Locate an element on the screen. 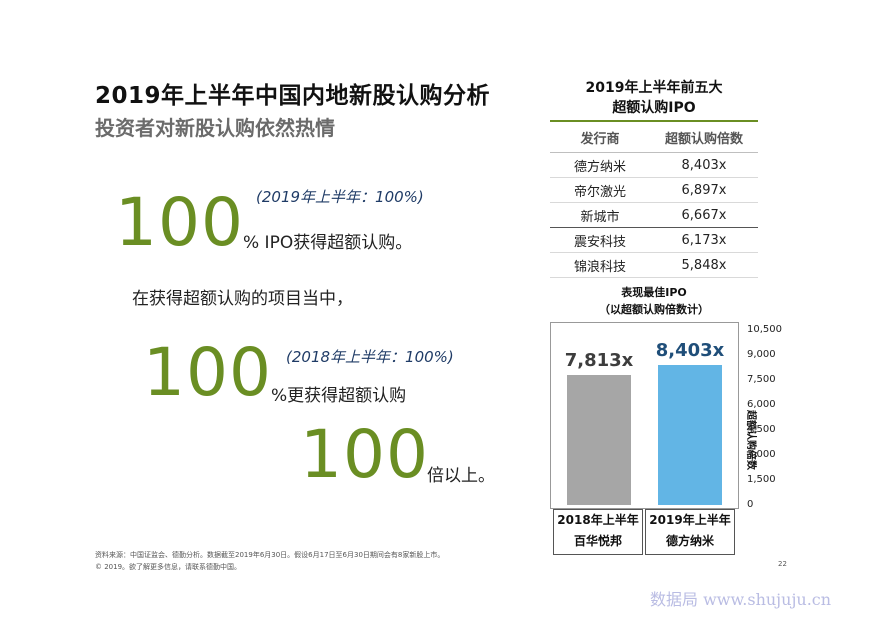 Image resolution: width=877 pixels, height=620 pixels. x-category-period: 2019年上半年 is located at coordinates (690, 520).